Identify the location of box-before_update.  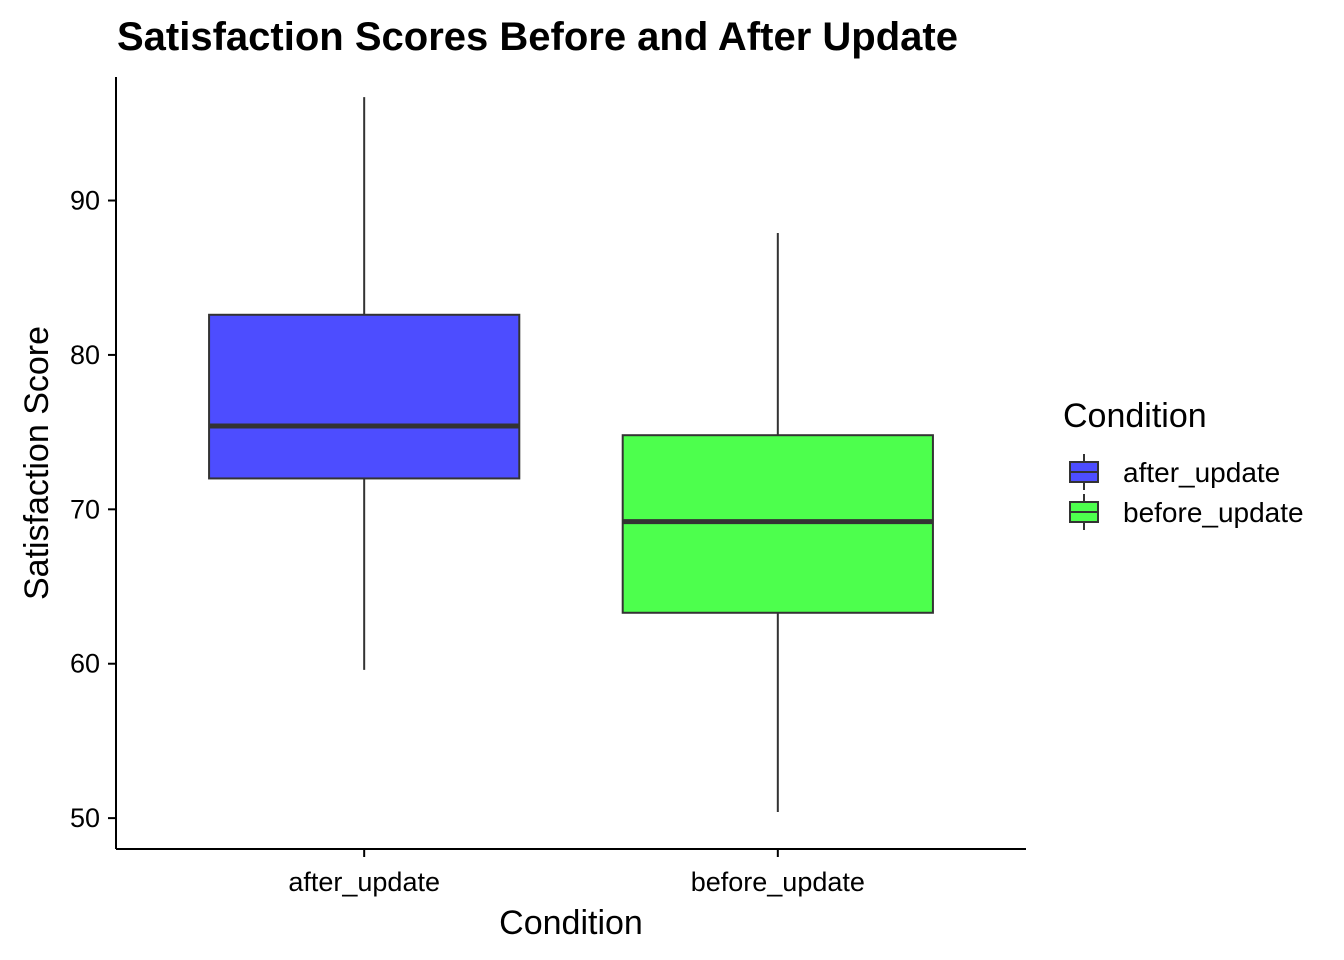
(777, 522).